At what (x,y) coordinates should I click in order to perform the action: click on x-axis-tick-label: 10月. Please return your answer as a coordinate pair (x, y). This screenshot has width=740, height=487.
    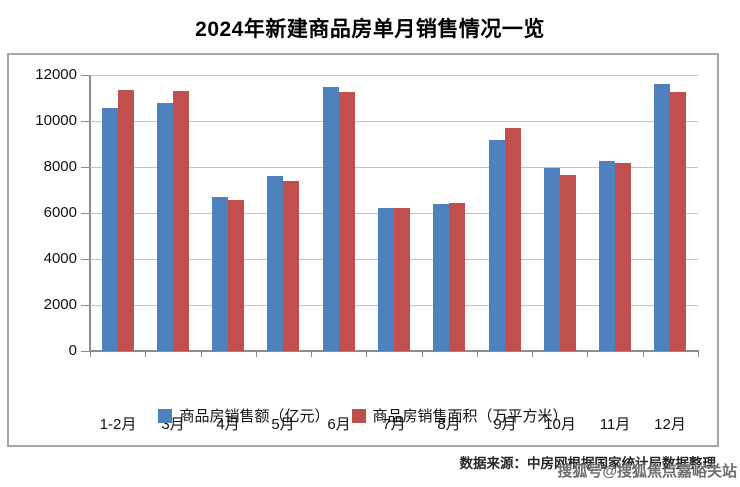
    Looking at the image, I should click on (560, 424).